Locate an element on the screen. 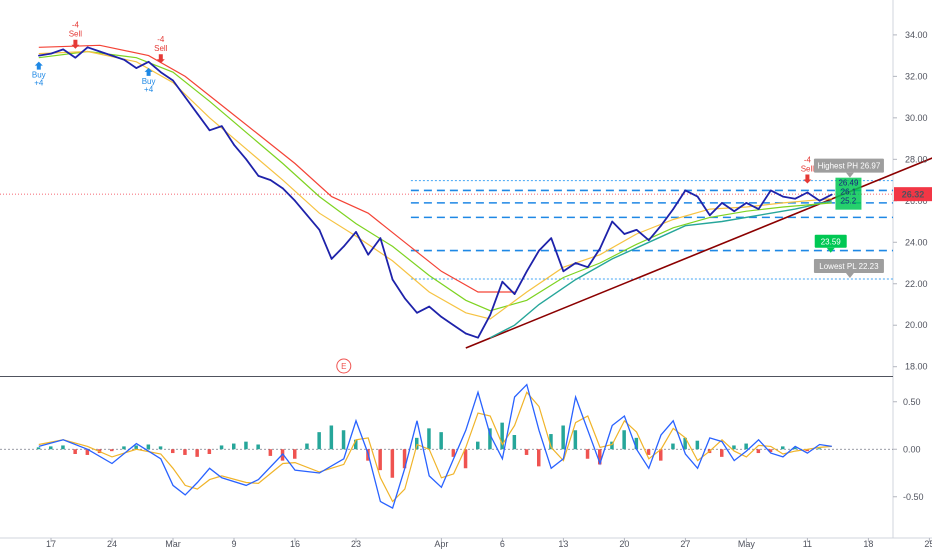  mini-box-label: 26.1 is located at coordinates (849, 192).